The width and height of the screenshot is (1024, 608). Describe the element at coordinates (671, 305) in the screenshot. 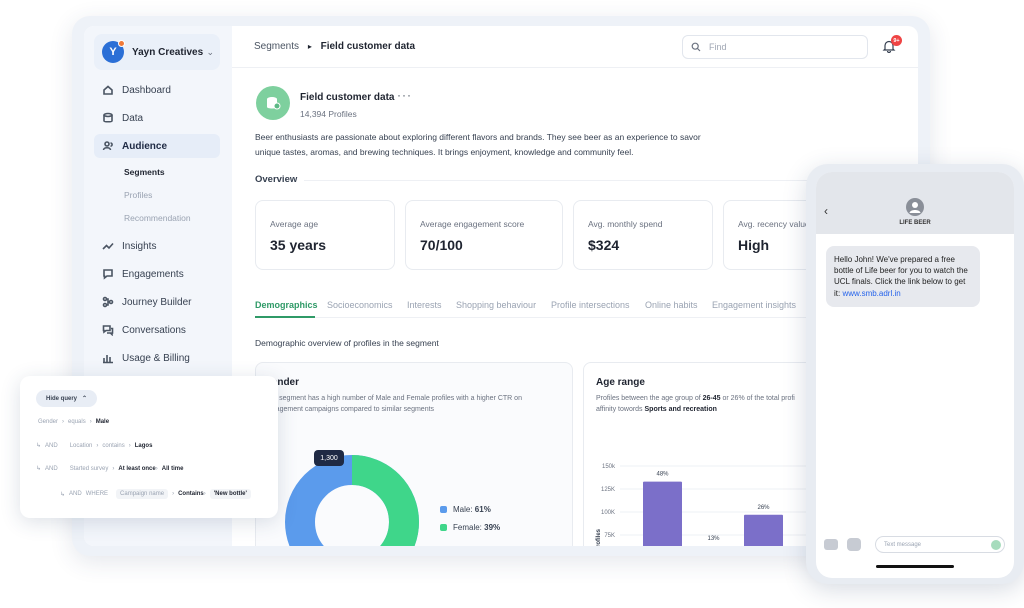

I see `tab-online-habits: Online habits` at that location.